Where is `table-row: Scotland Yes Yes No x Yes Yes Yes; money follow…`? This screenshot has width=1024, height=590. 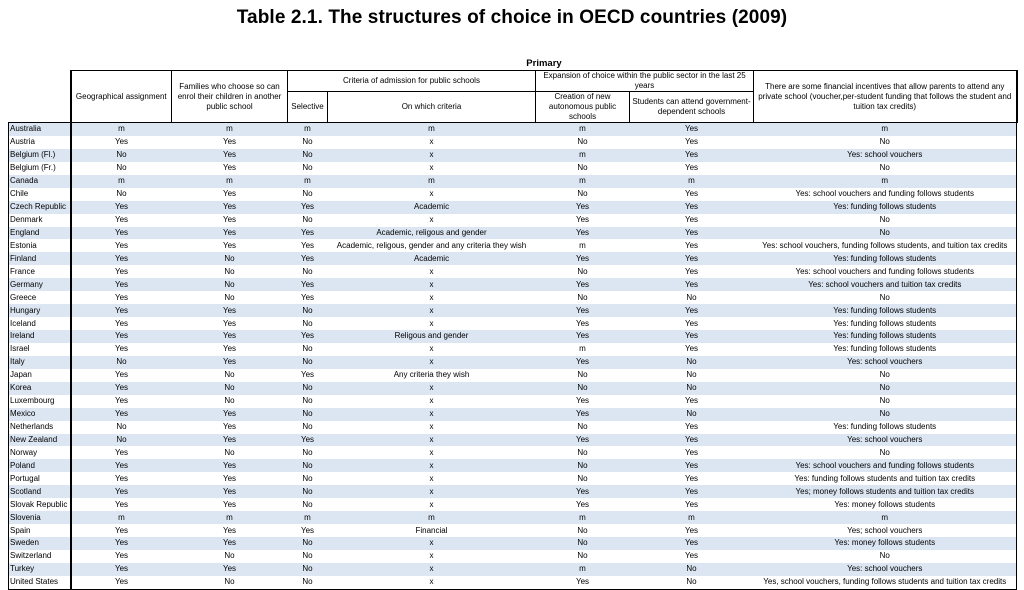 table-row: Scotland Yes Yes No x Yes Yes Yes; money follow… is located at coordinates (512, 492).